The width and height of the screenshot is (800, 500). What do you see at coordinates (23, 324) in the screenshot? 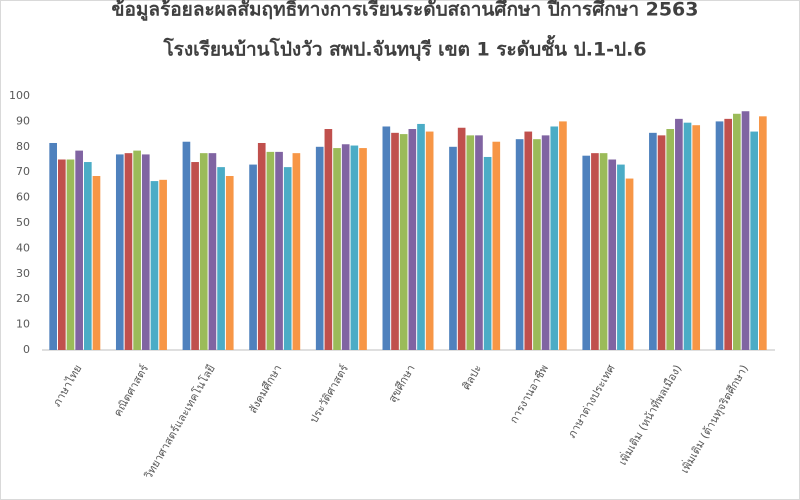
I see `y-tick-label: 10` at bounding box center [23, 324].